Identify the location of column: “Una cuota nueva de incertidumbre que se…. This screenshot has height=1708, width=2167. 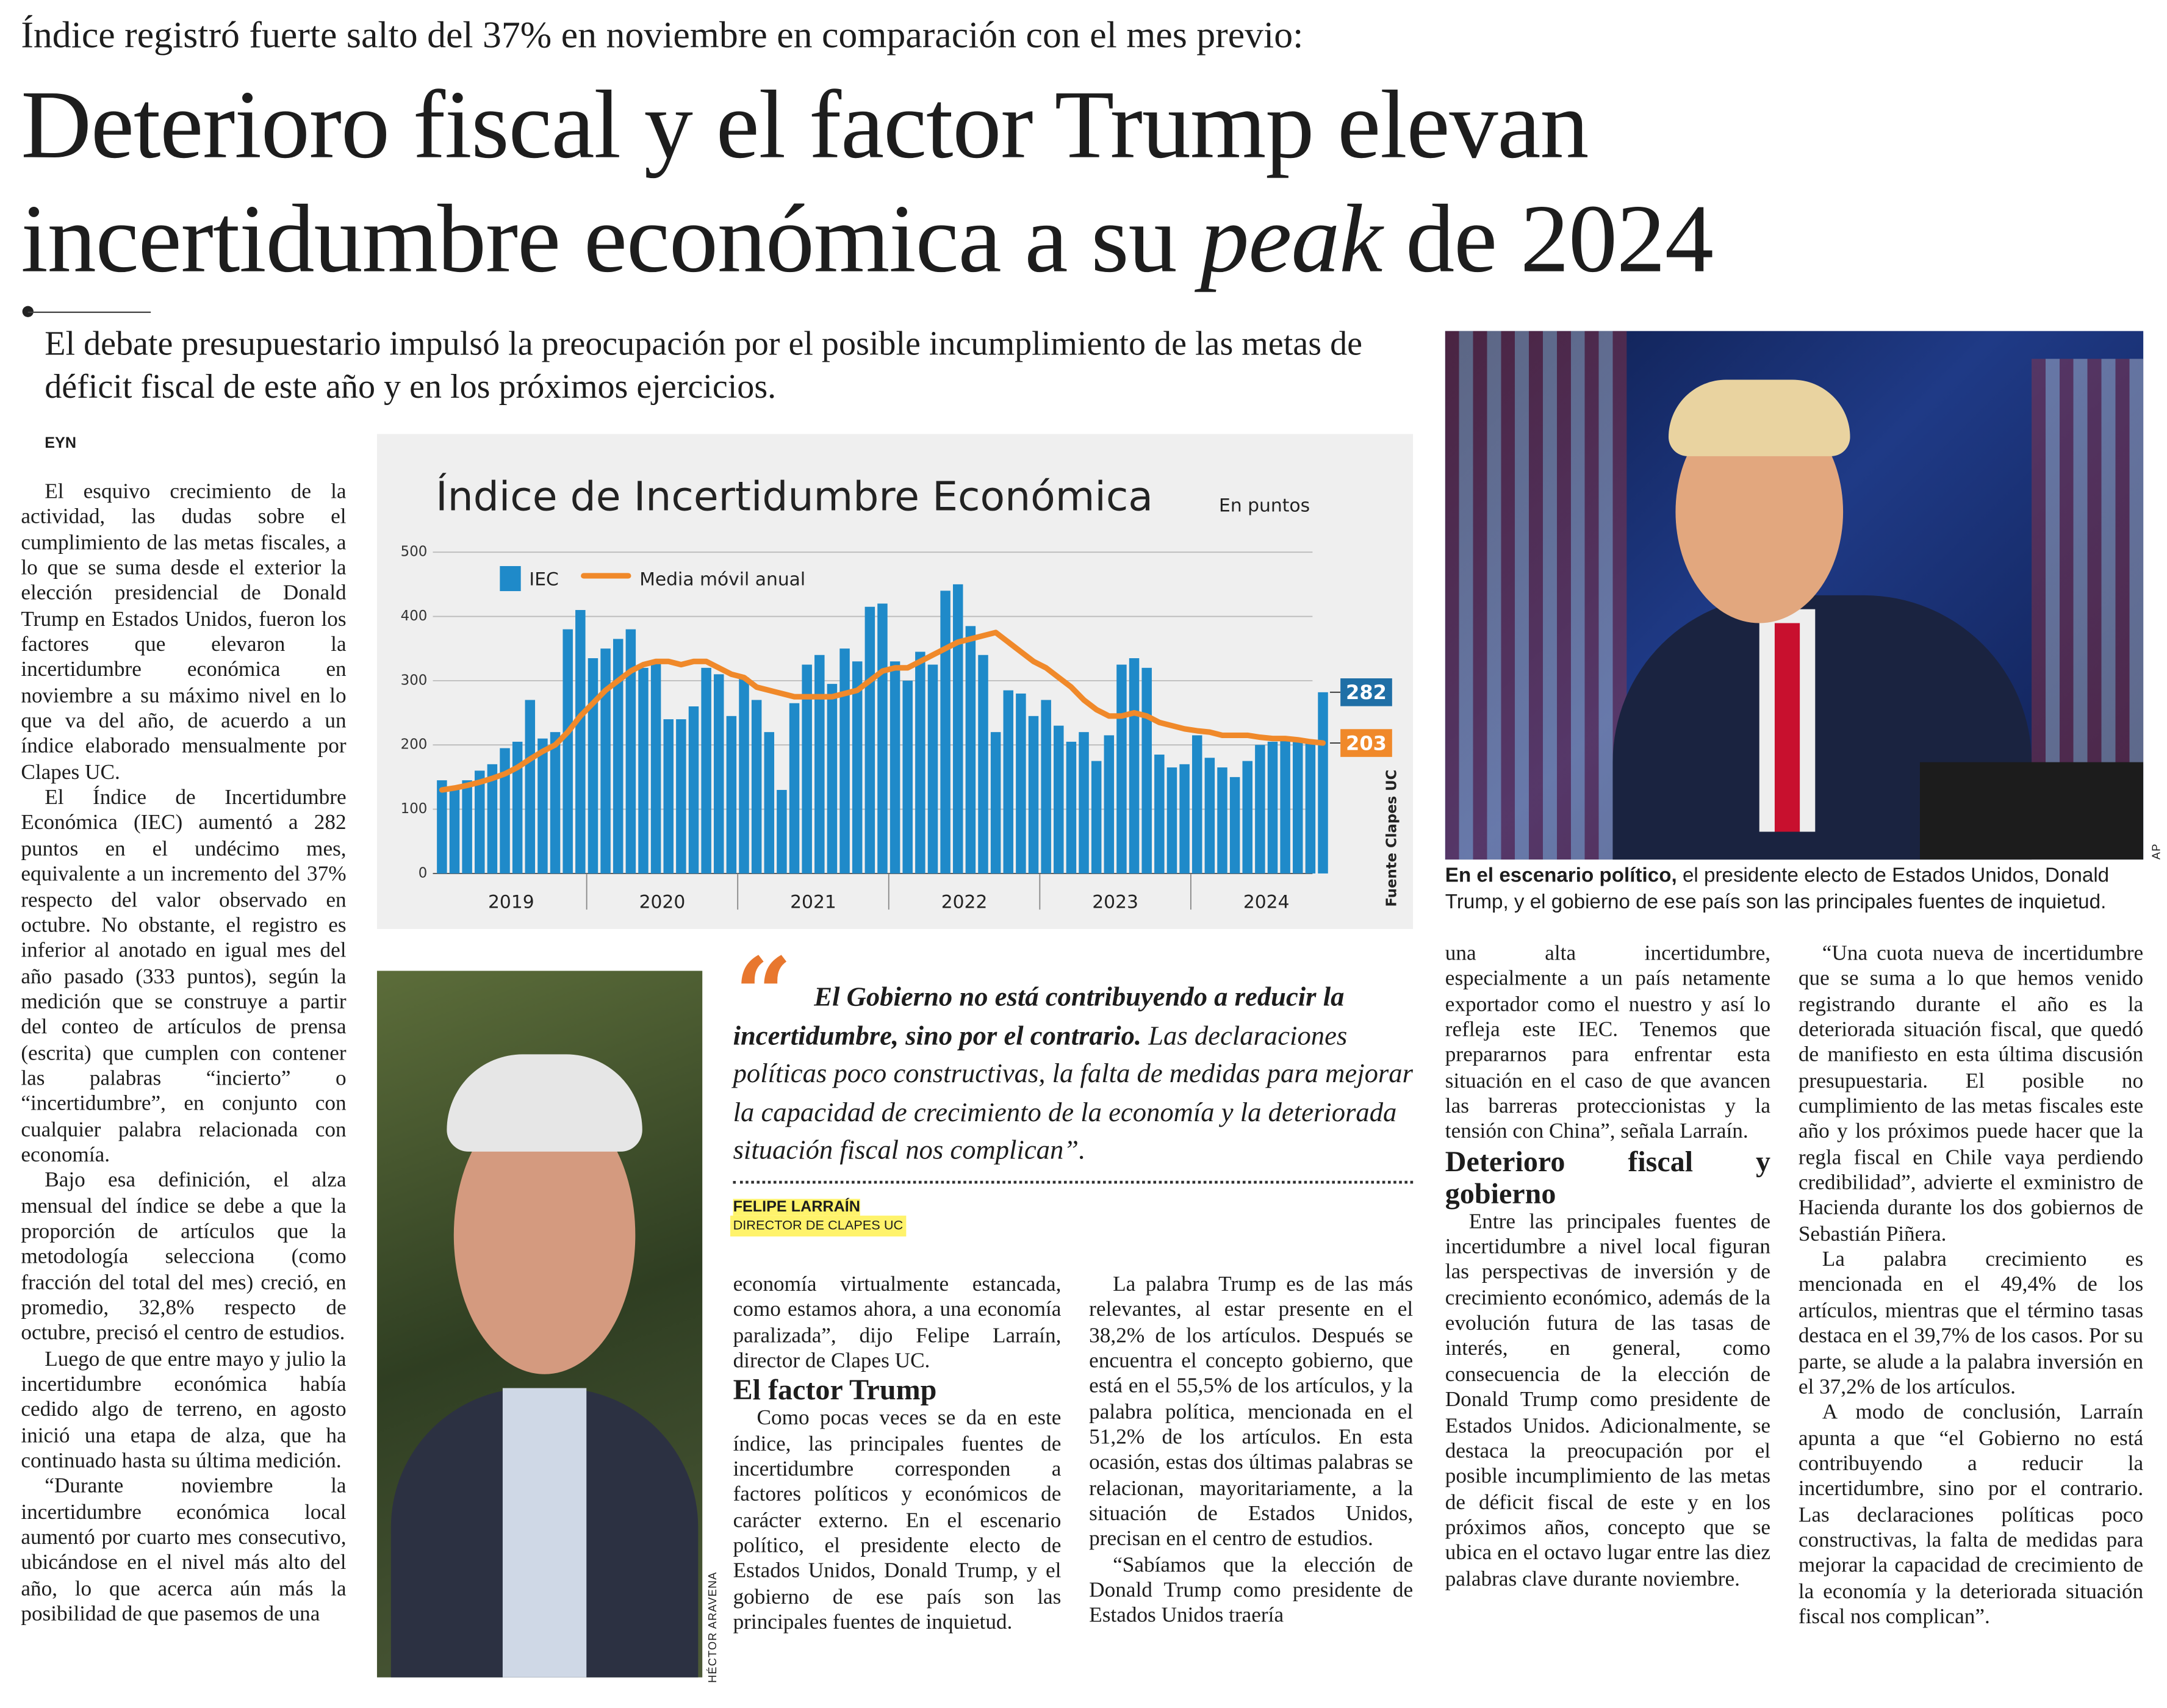
(1971, 1313).